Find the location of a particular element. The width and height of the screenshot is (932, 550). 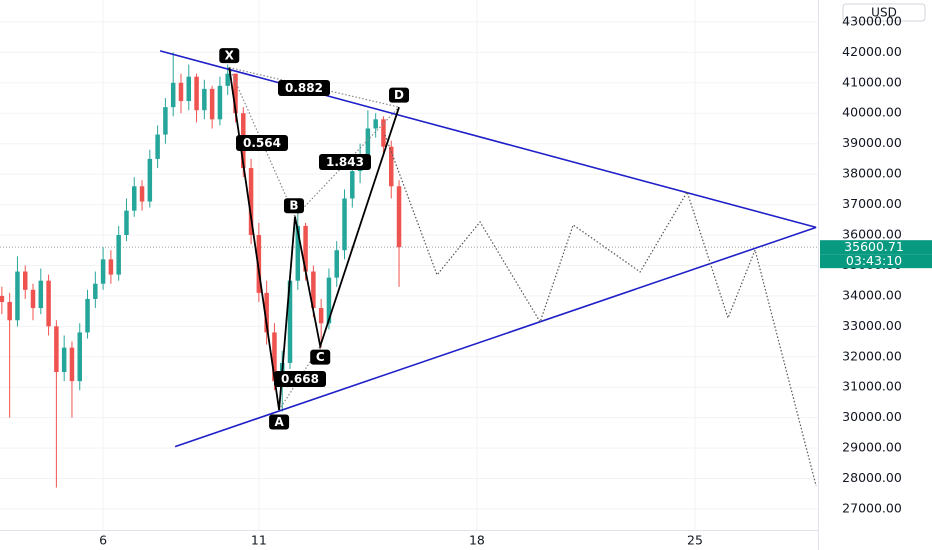

ratio-label: 0.564 is located at coordinates (262, 143).